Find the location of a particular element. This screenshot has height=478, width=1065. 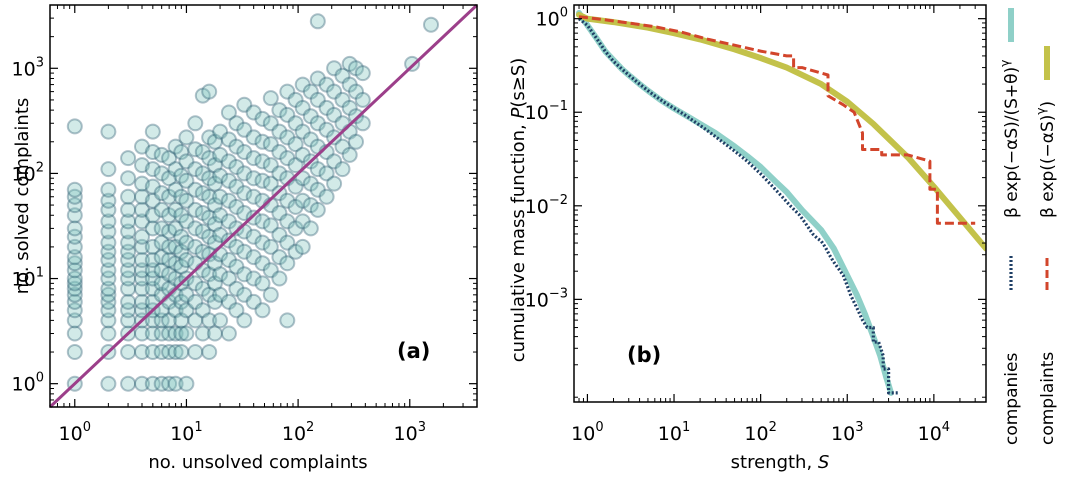

x-tick-label: 10³ is located at coordinates (410, 432).